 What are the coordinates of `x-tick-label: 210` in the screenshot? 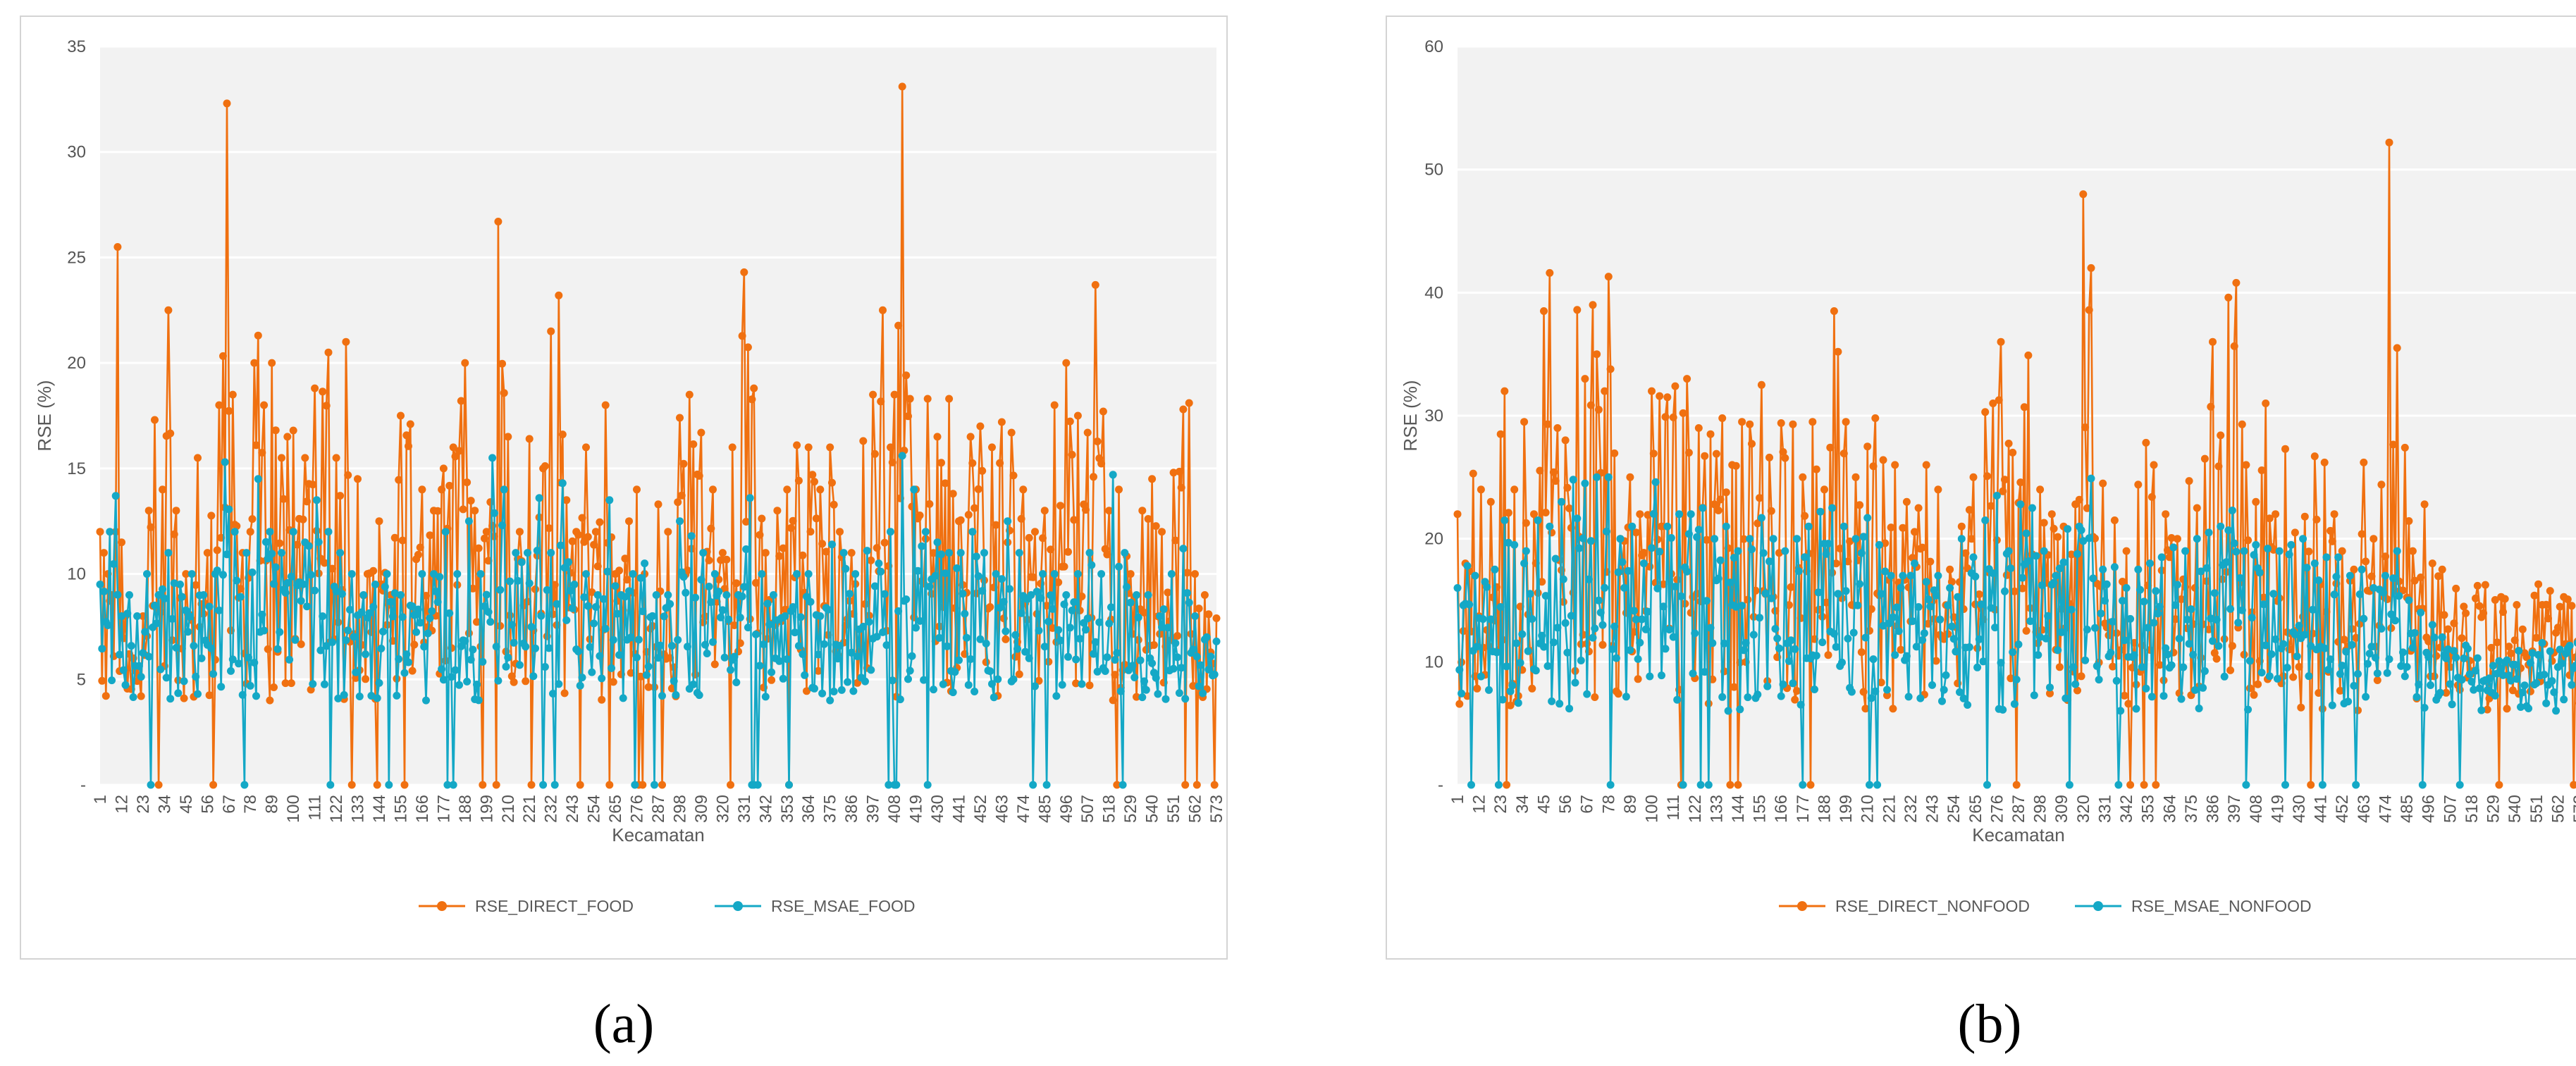 It's located at (1868, 809).